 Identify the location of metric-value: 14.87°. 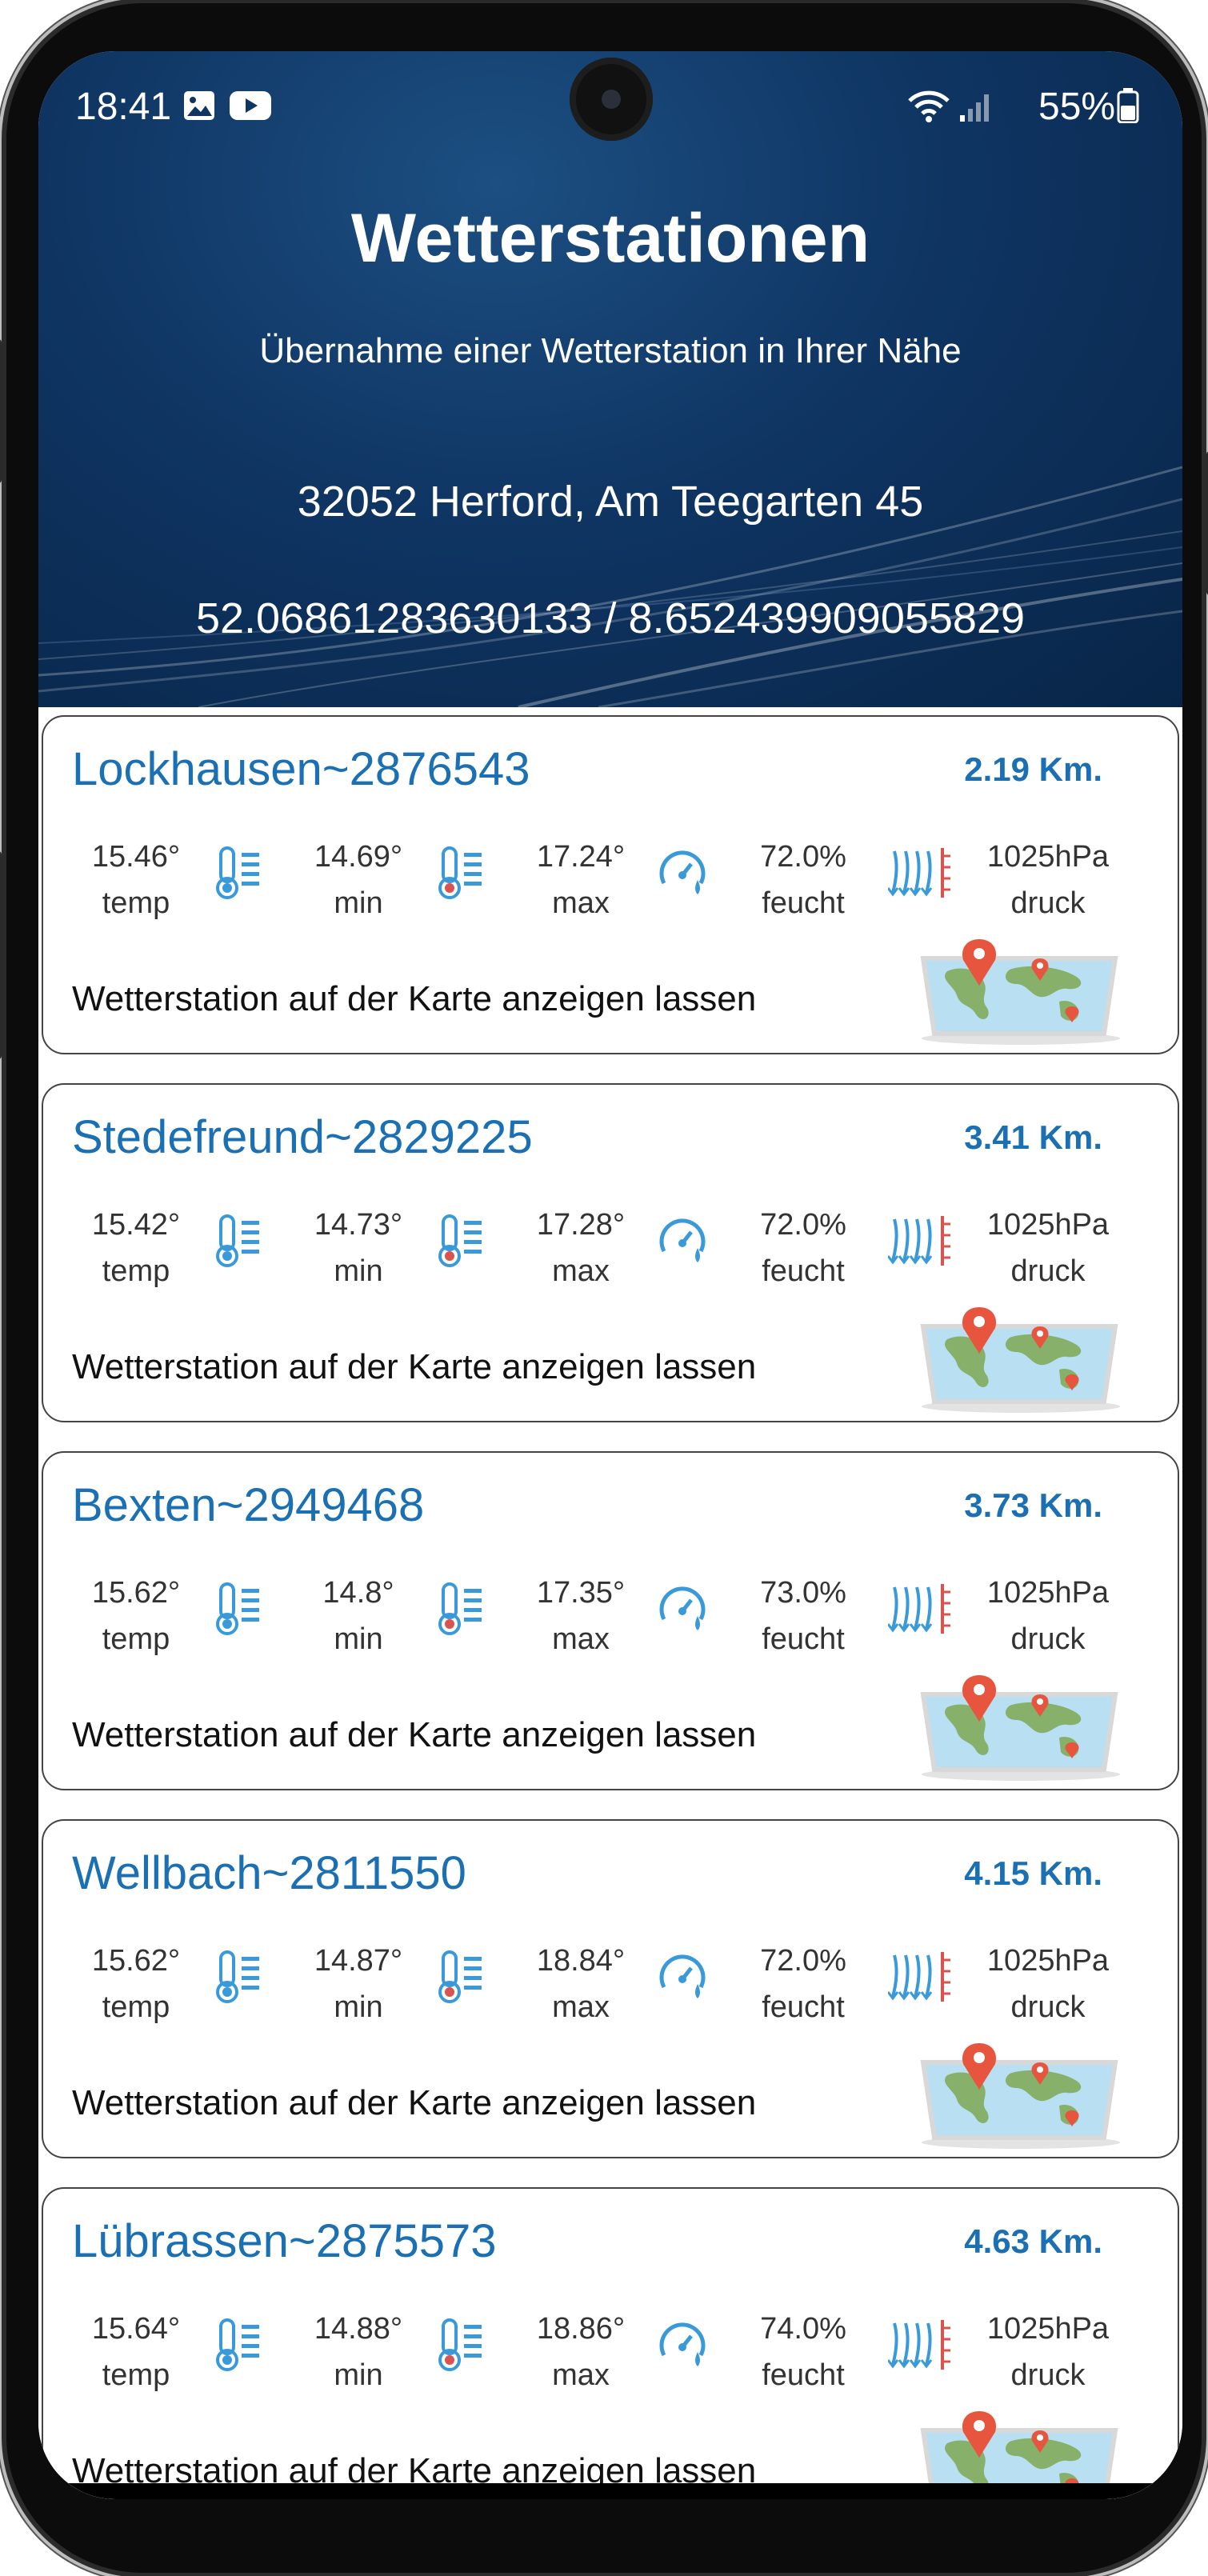
(358, 1961).